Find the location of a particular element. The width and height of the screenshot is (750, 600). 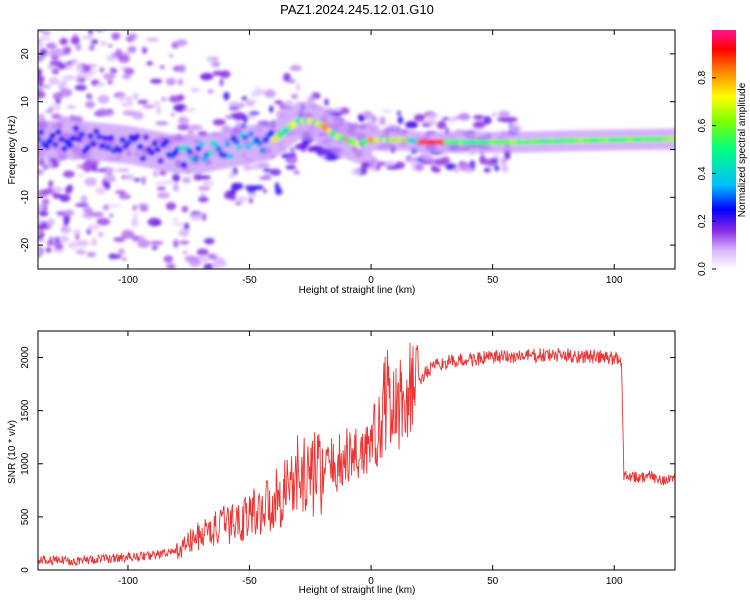

snr-x-tick-label: 0 is located at coordinates (371, 581).